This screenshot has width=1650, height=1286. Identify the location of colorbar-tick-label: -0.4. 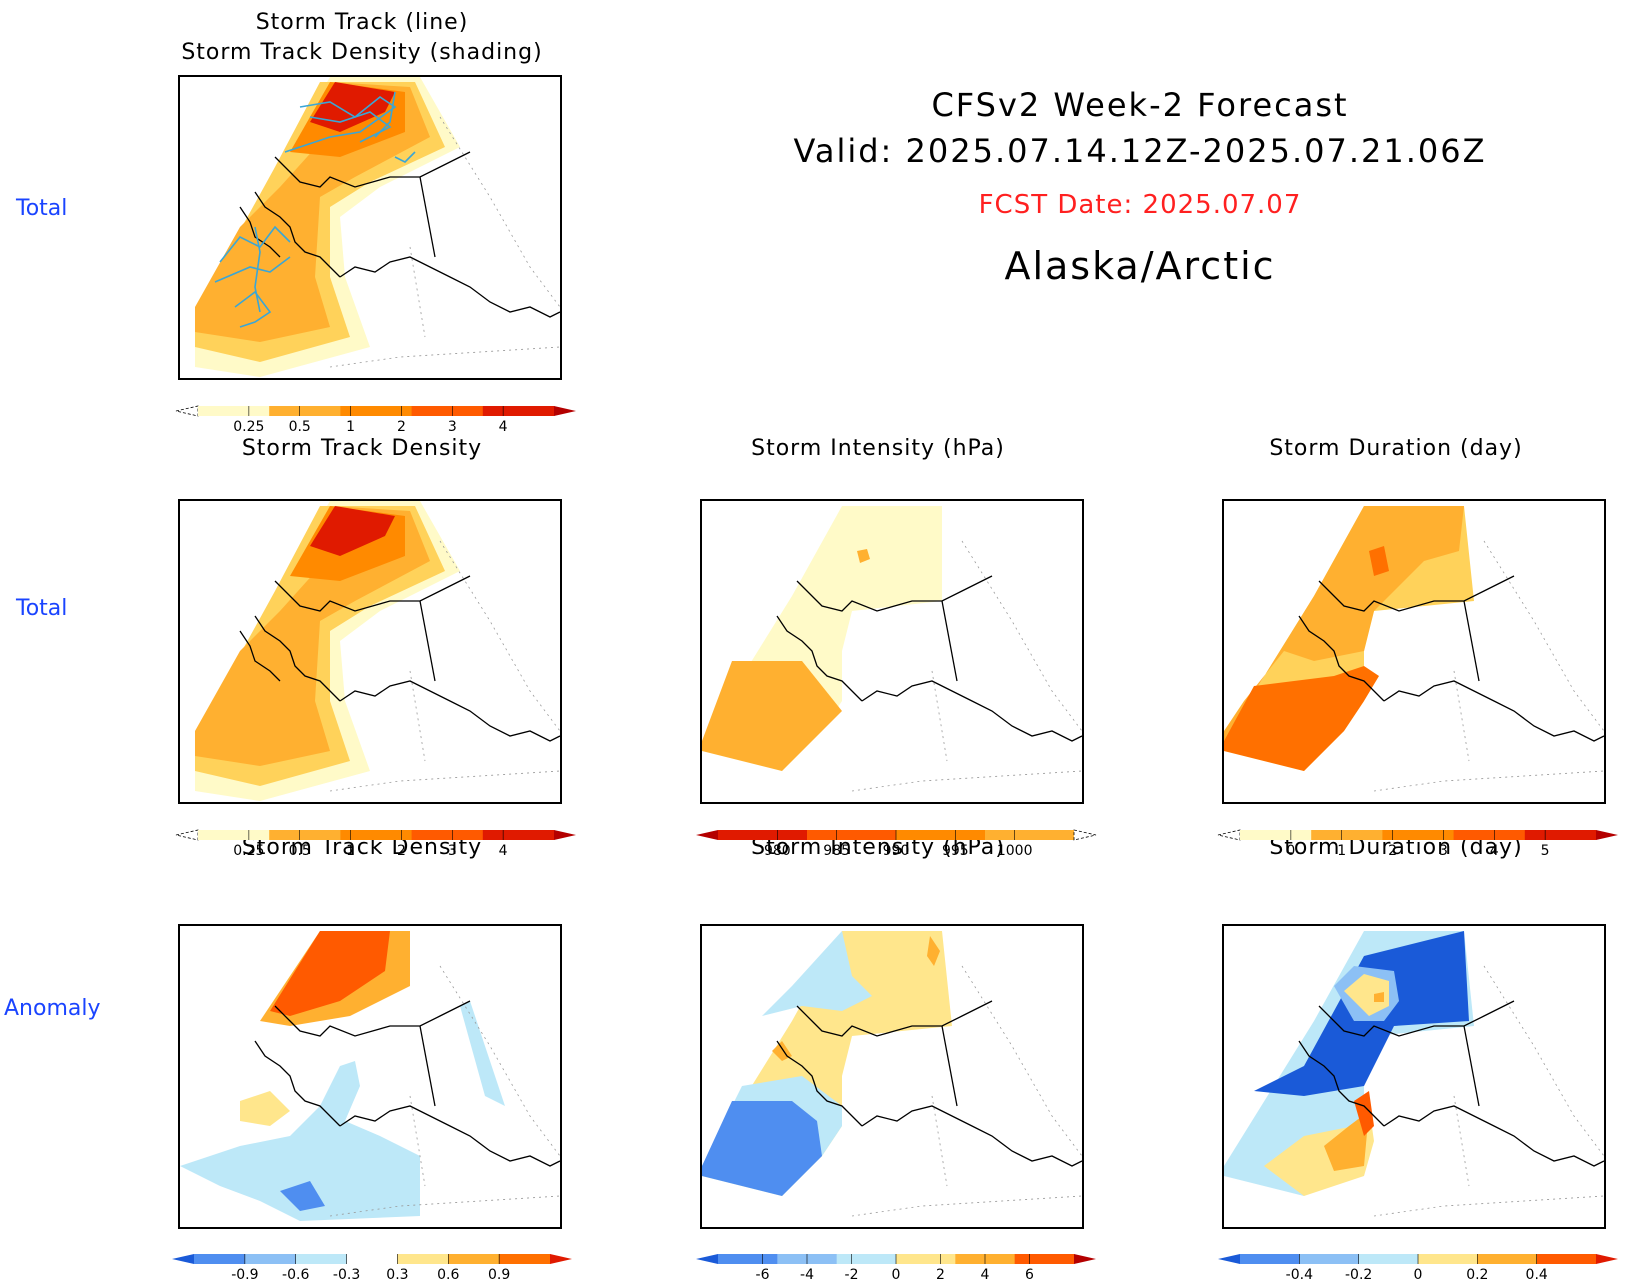
(1299, 1275).